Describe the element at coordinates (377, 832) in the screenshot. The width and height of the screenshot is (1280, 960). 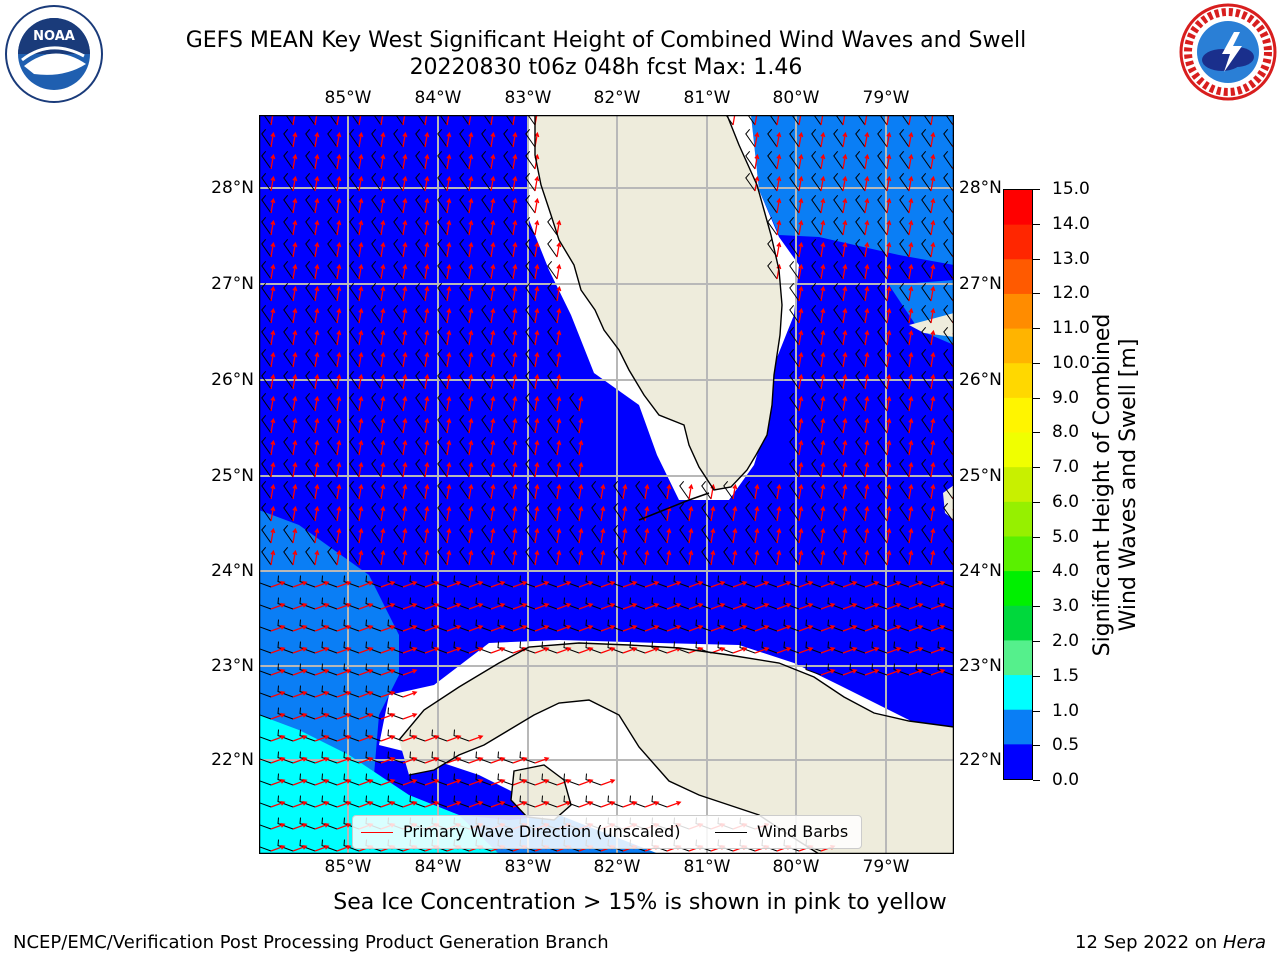
I see `legend-swatch-wave` at that location.